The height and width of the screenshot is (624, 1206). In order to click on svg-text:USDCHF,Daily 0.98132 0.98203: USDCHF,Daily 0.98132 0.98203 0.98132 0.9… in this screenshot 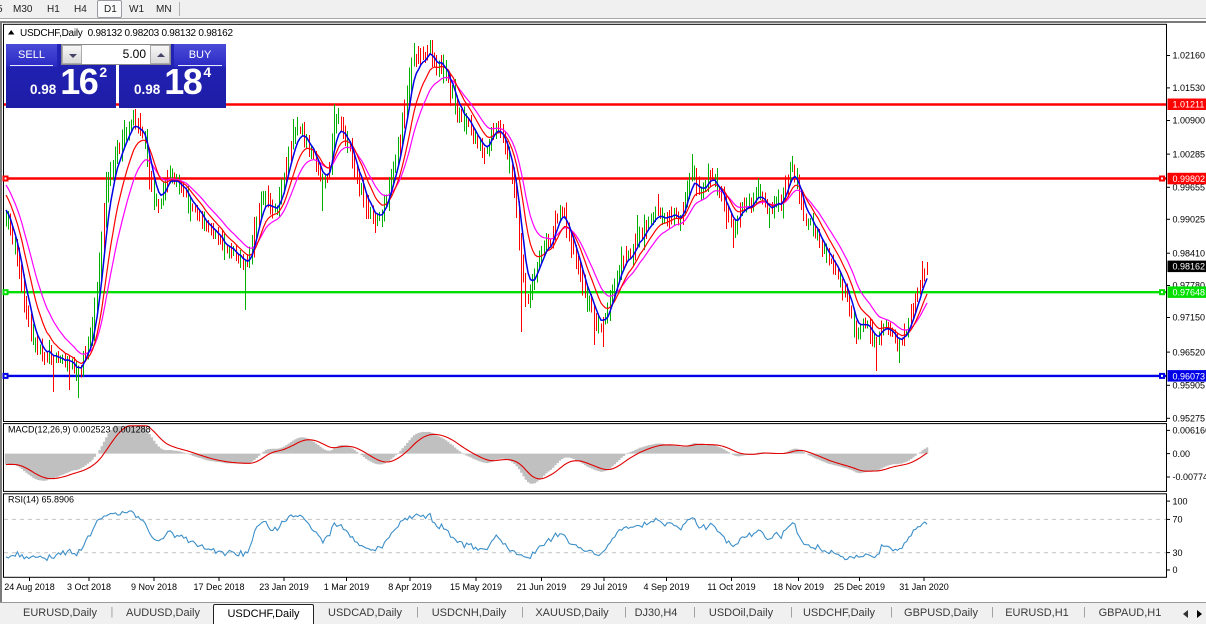, I will do `click(126, 33)`.